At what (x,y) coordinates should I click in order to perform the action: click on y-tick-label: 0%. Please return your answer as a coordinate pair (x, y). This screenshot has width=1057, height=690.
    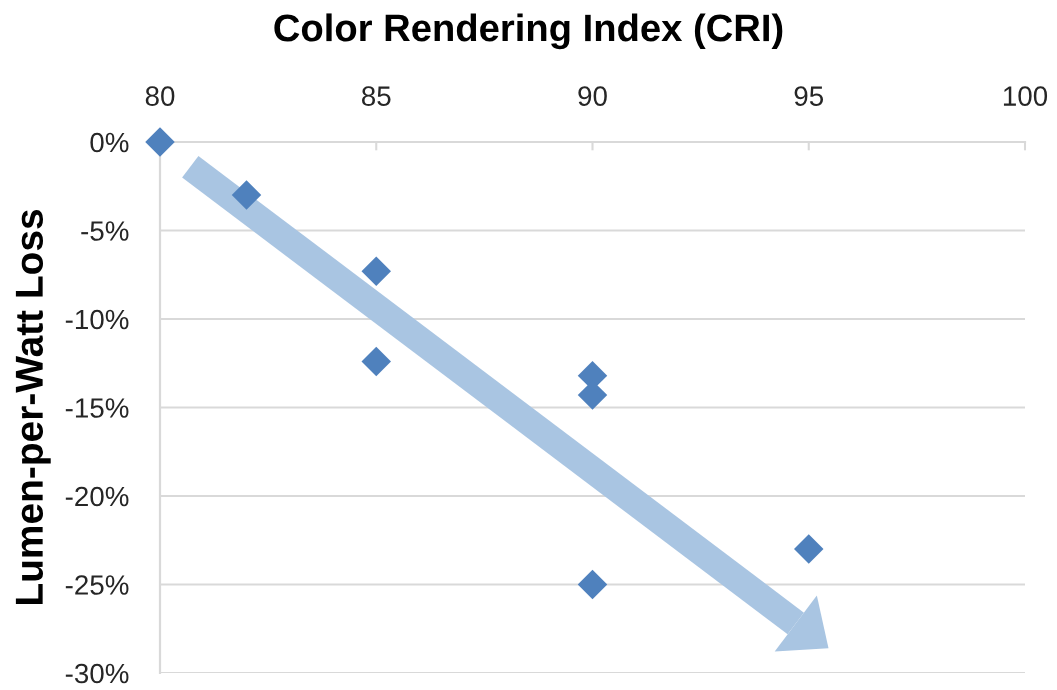
    Looking at the image, I should click on (109, 142).